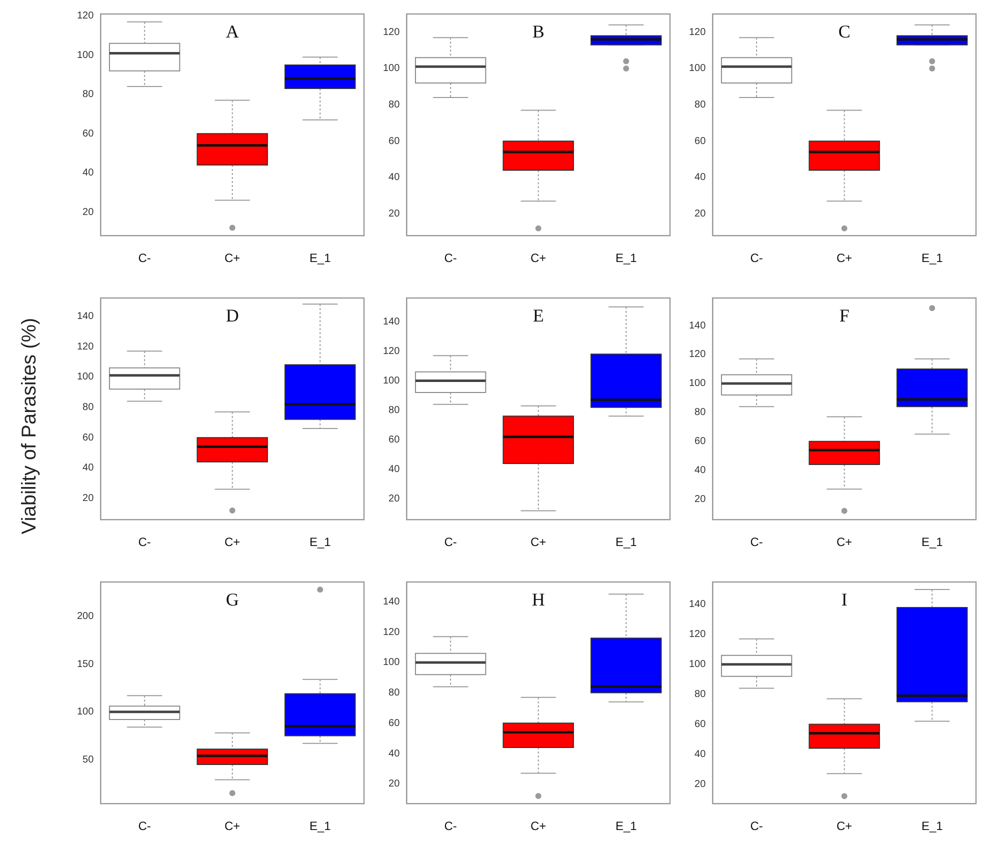  Describe the element at coordinates (85, 664) in the screenshot. I see `y-tick-label: 150` at that location.